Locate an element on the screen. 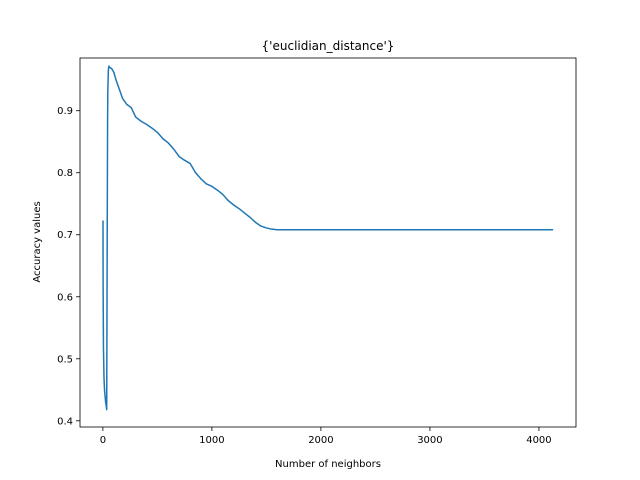 The image size is (640, 480). y-tick-label: 0.5 is located at coordinates (65, 359).